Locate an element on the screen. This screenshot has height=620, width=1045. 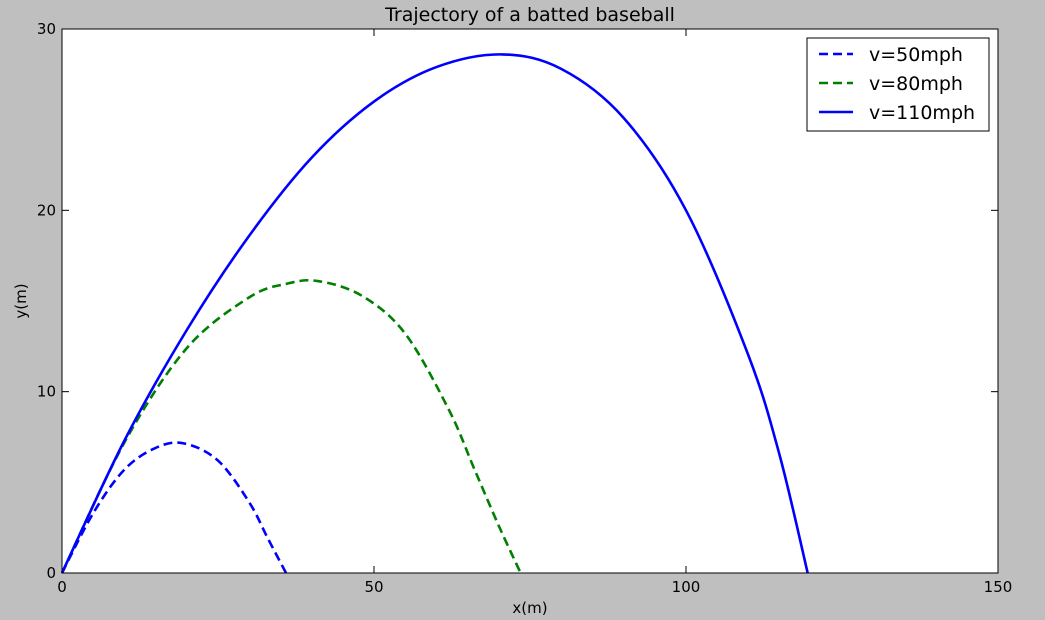
y-axis-label: y(m) is located at coordinates (21, 300).